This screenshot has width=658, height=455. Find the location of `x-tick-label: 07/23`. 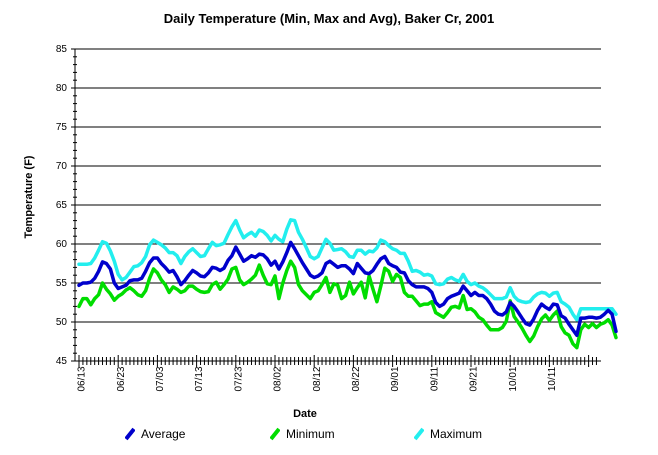

x-tick-label: 07/23 is located at coordinates (238, 378).